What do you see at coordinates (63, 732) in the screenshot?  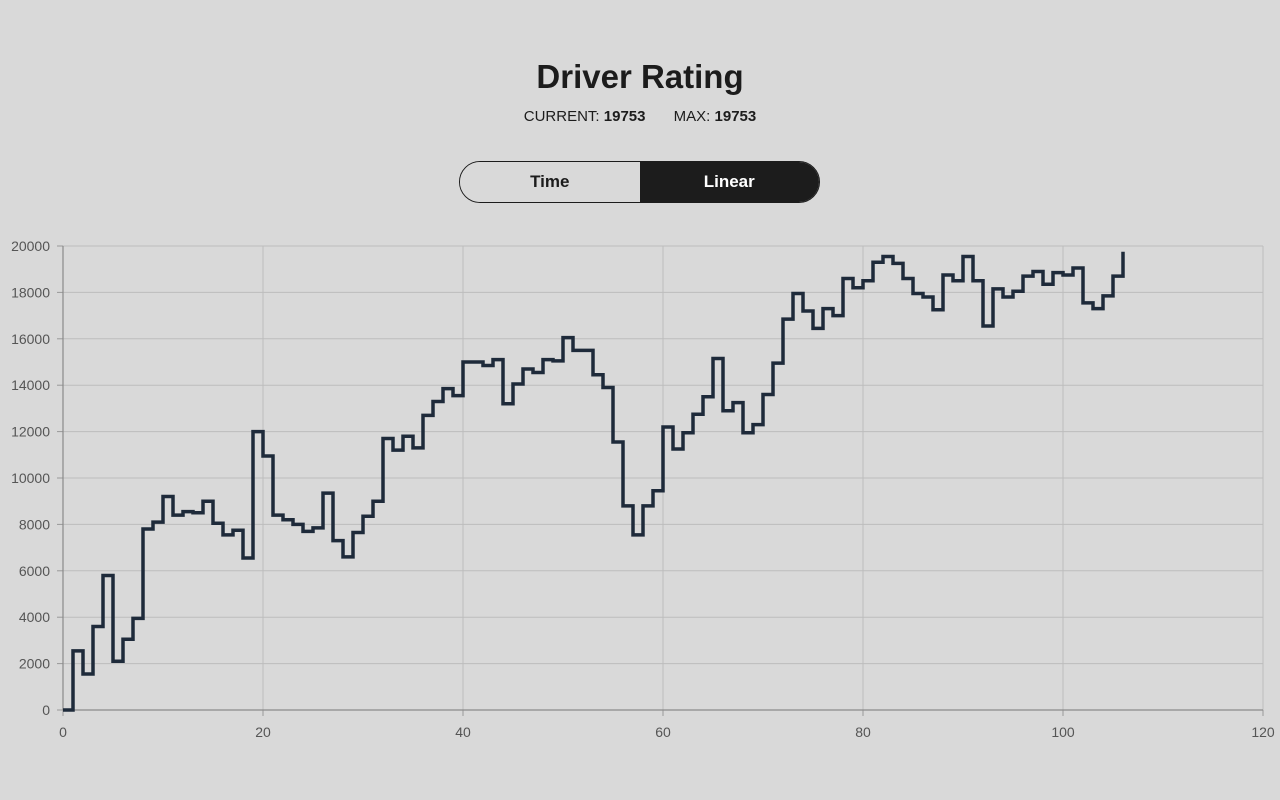 I see `x-tick-label: 0` at bounding box center [63, 732].